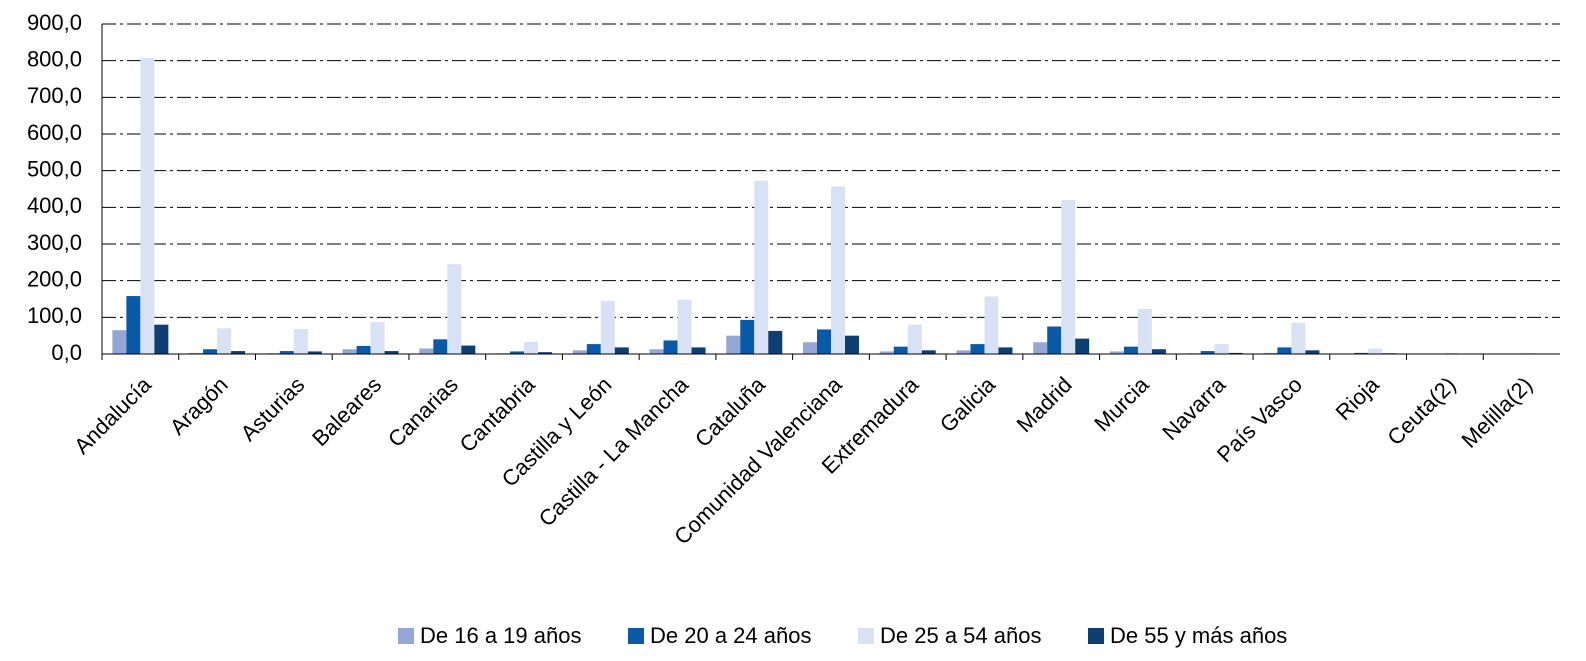  I want to click on x-tick-label: Castilla - La Mancha, so click(614, 451).